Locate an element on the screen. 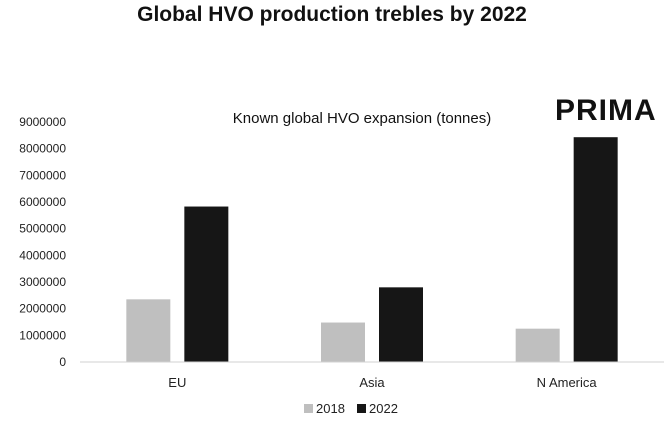 The image size is (664, 426). legend-swatch-2022 is located at coordinates (361, 408).